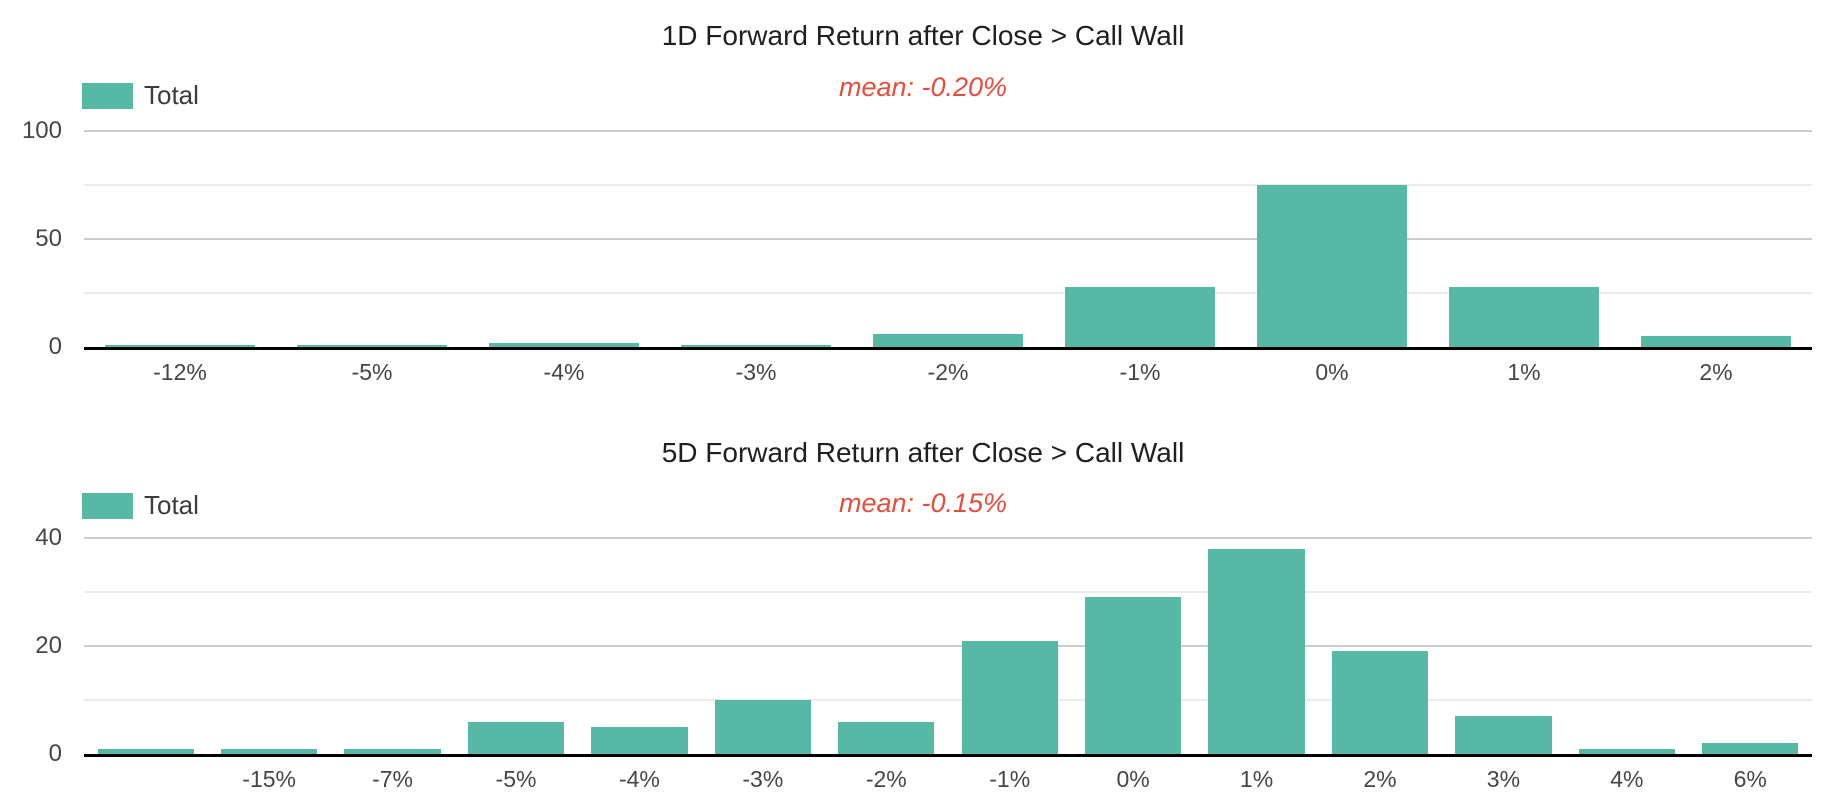  I want to click on x-tick-label: -7%, so click(392, 779).